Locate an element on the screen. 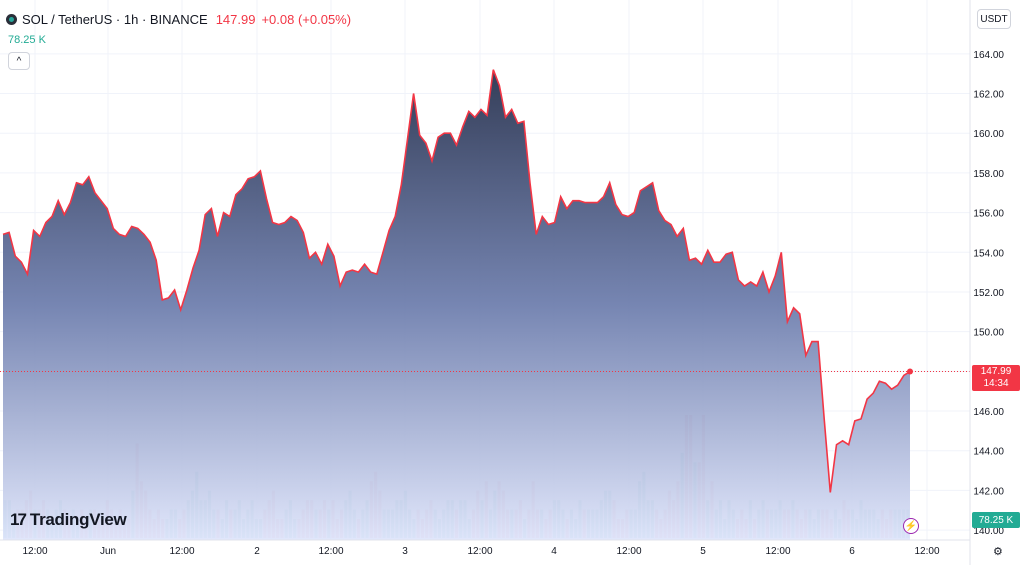  x-tick-label: 5 is located at coordinates (703, 551).